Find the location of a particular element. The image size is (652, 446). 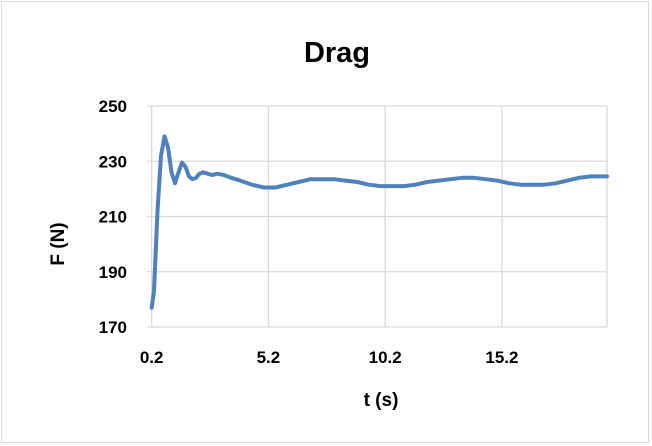

x-tick-label: 10.2 is located at coordinates (385, 357).